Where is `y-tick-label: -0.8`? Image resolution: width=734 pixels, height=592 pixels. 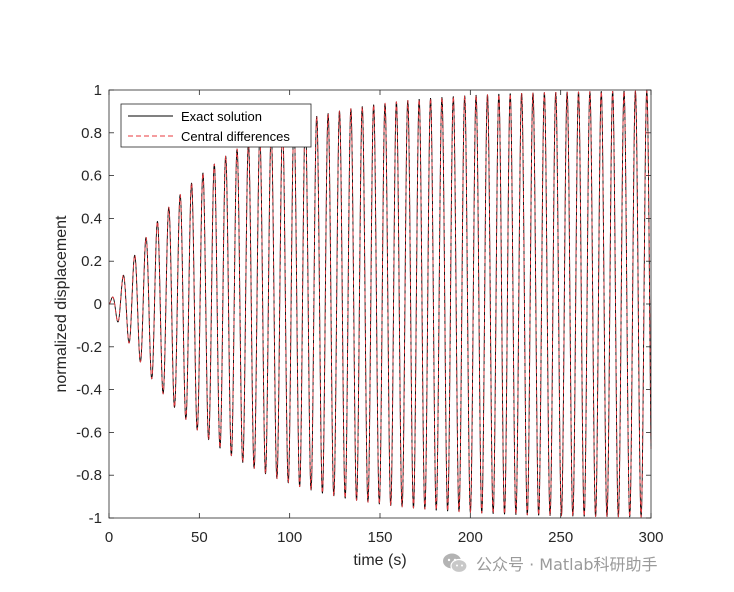
y-tick-label: -0.8 is located at coordinates (89, 475).